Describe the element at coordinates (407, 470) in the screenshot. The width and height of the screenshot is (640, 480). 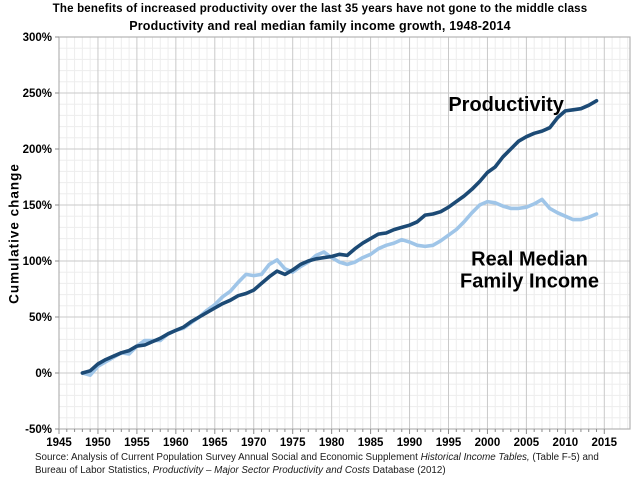
I see `source-text-segment: Database (2012)` at that location.